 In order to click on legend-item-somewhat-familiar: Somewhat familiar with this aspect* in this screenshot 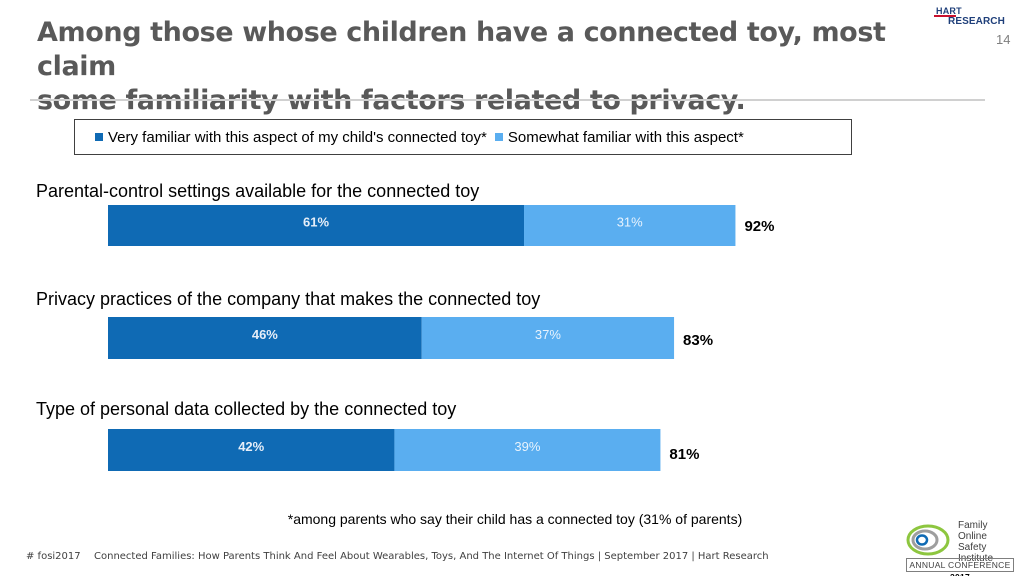, I will do `click(619, 137)`.